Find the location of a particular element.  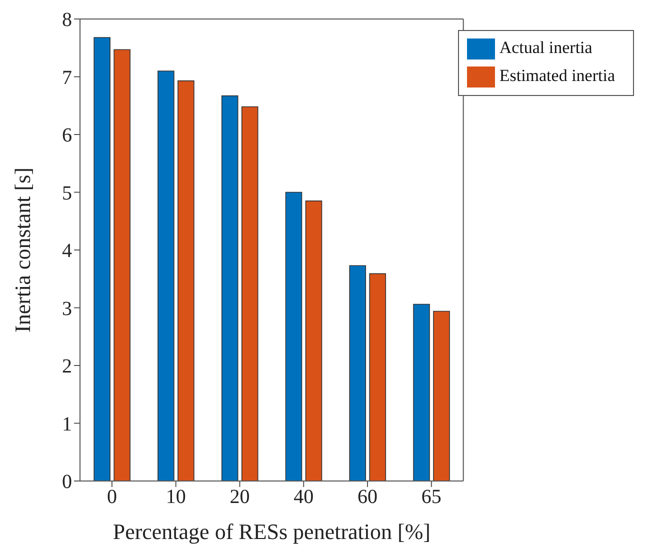

x-axis-title: Percentage of RESs penetration [%] is located at coordinates (271, 531).